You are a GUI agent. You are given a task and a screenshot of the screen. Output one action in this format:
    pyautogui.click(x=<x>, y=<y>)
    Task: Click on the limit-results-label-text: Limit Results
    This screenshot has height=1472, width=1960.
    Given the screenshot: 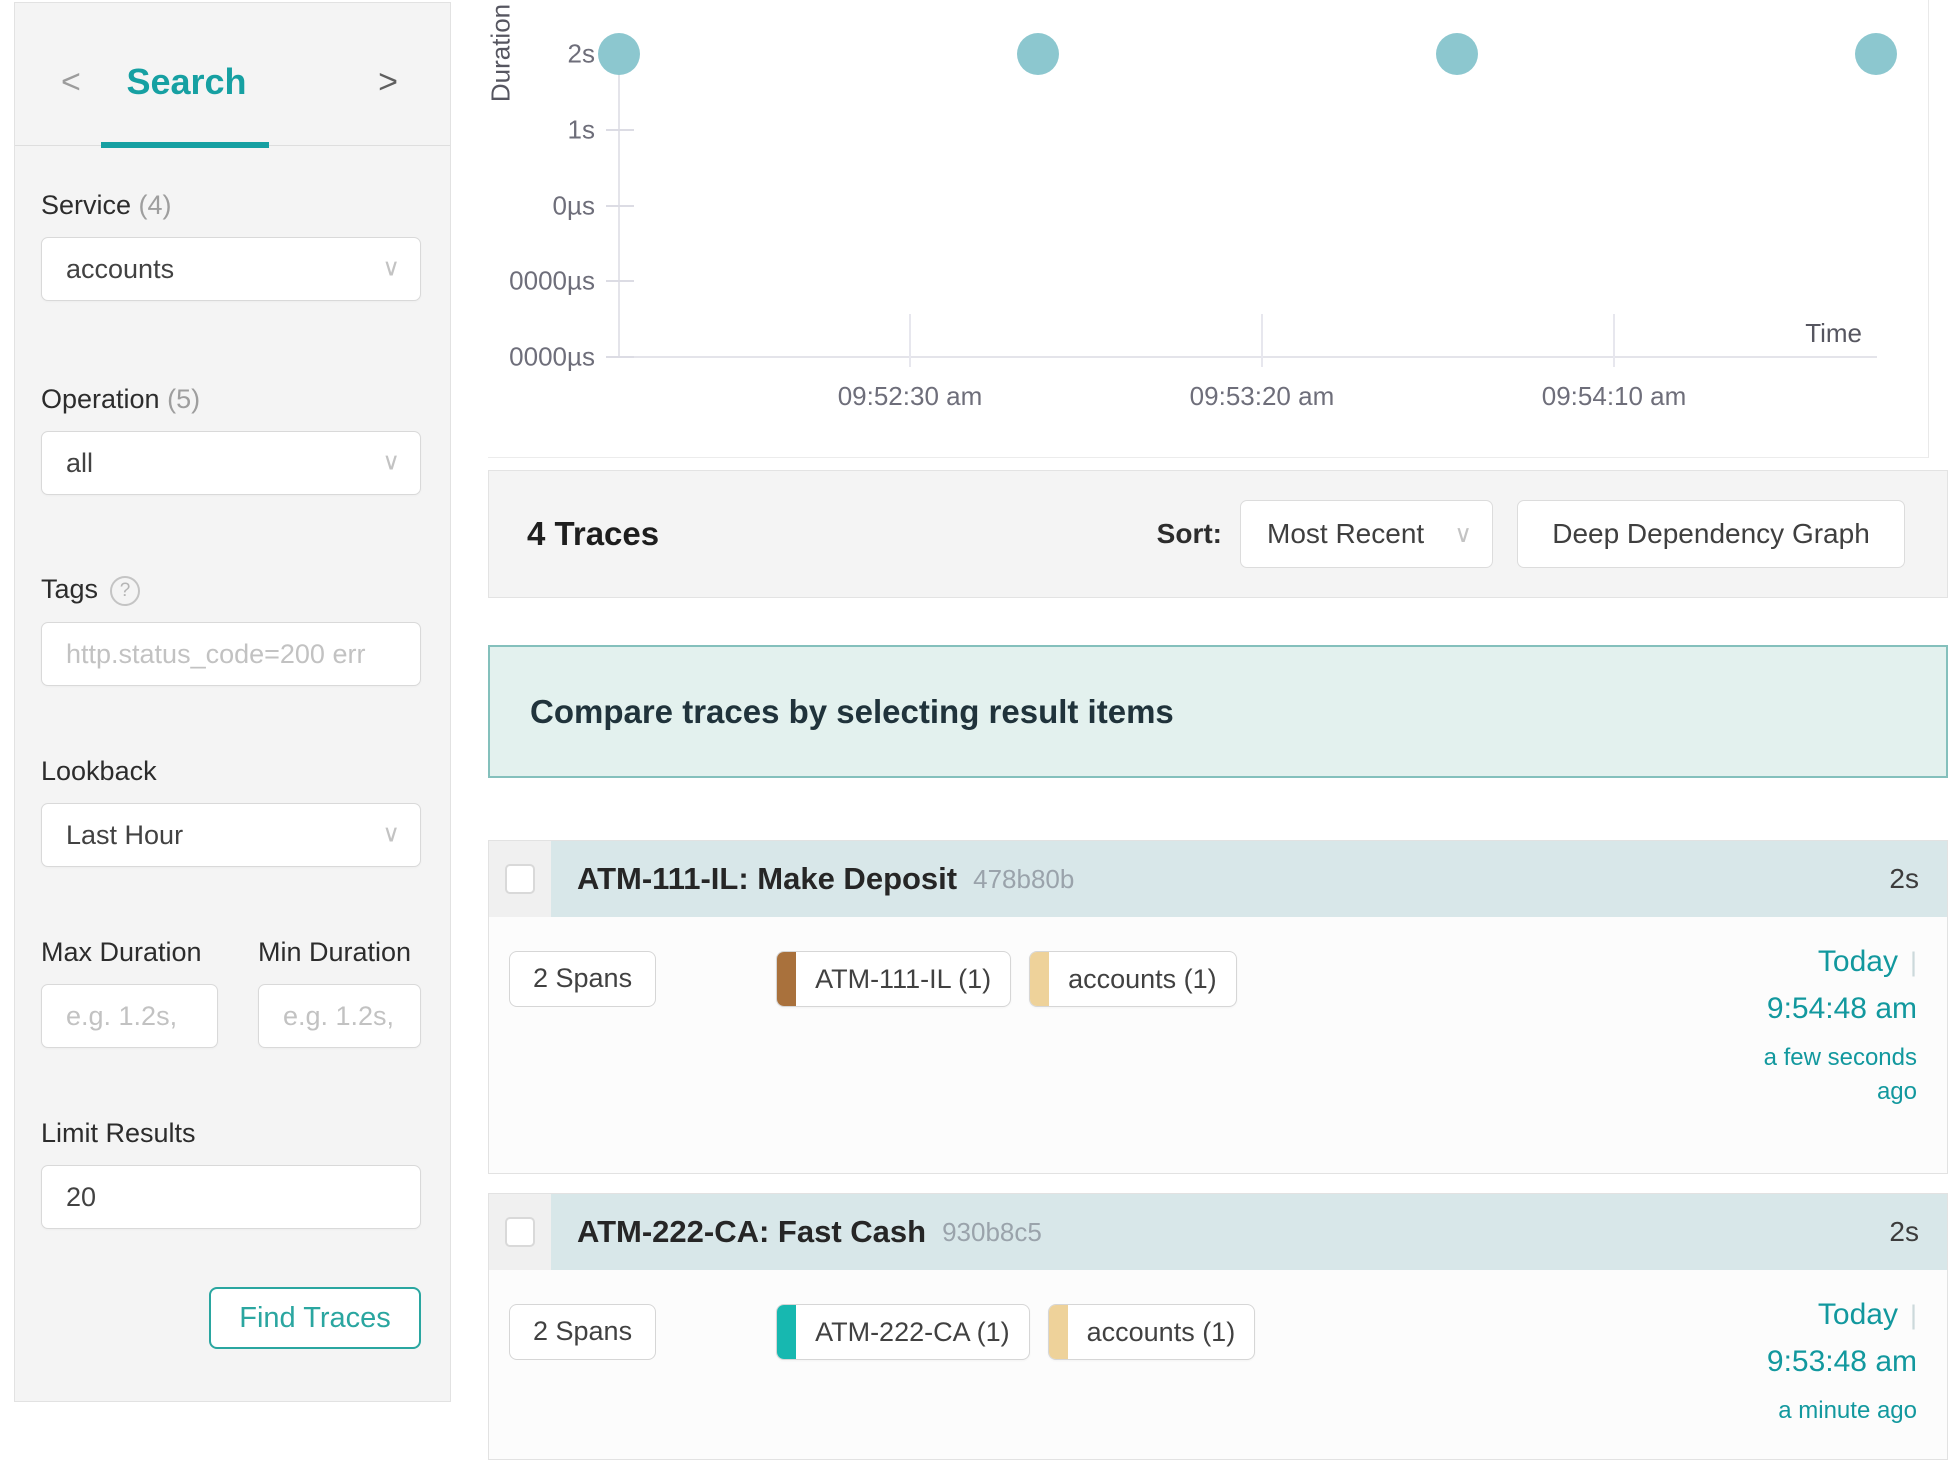 What is the action you would take?
    pyautogui.click(x=118, y=1133)
    